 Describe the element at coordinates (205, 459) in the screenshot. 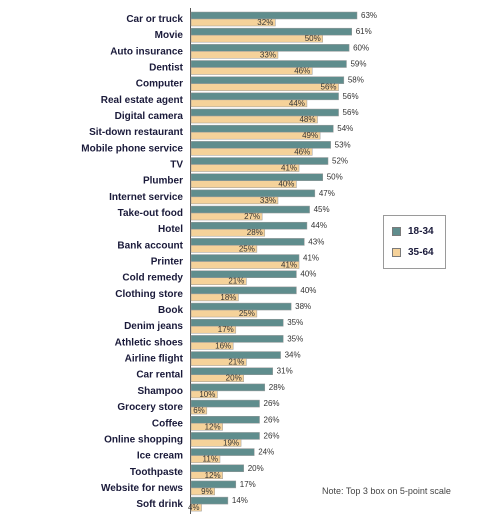

I see `bar-35-64-ice-cream` at that location.